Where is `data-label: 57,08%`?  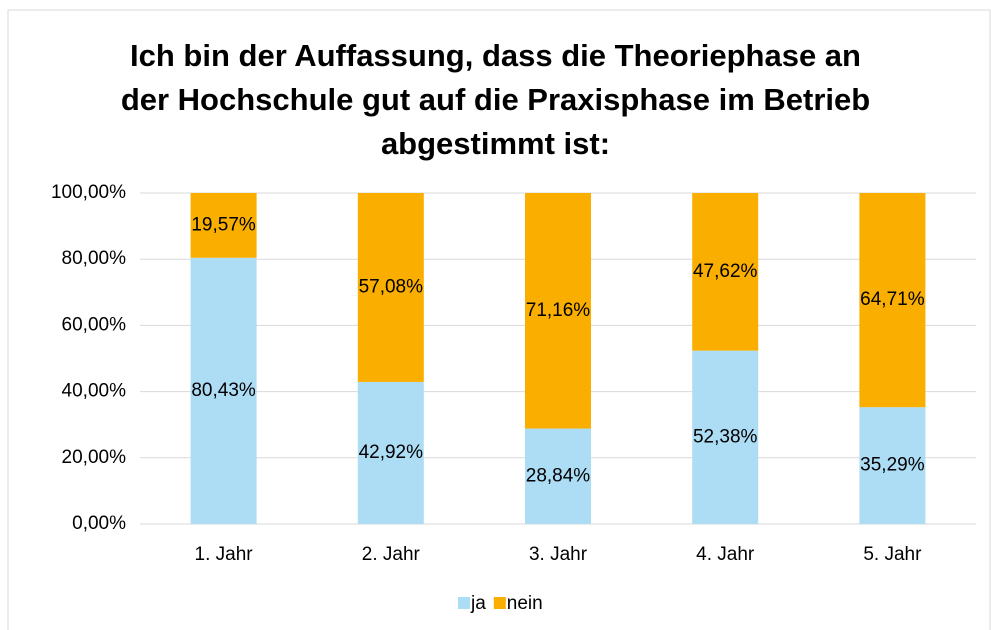
data-label: 57,08% is located at coordinates (391, 286).